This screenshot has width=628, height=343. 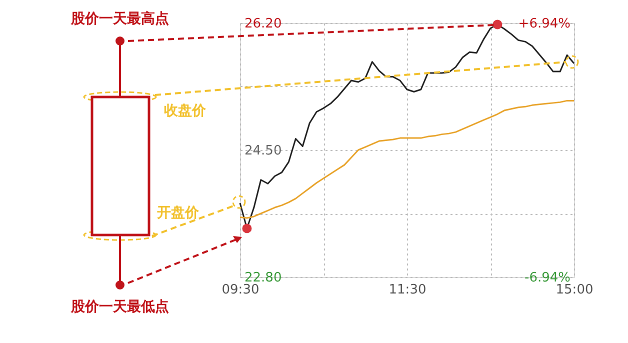 What do you see at coordinates (263, 278) in the screenshot?
I see `y-tick-label: 22.80` at bounding box center [263, 278].